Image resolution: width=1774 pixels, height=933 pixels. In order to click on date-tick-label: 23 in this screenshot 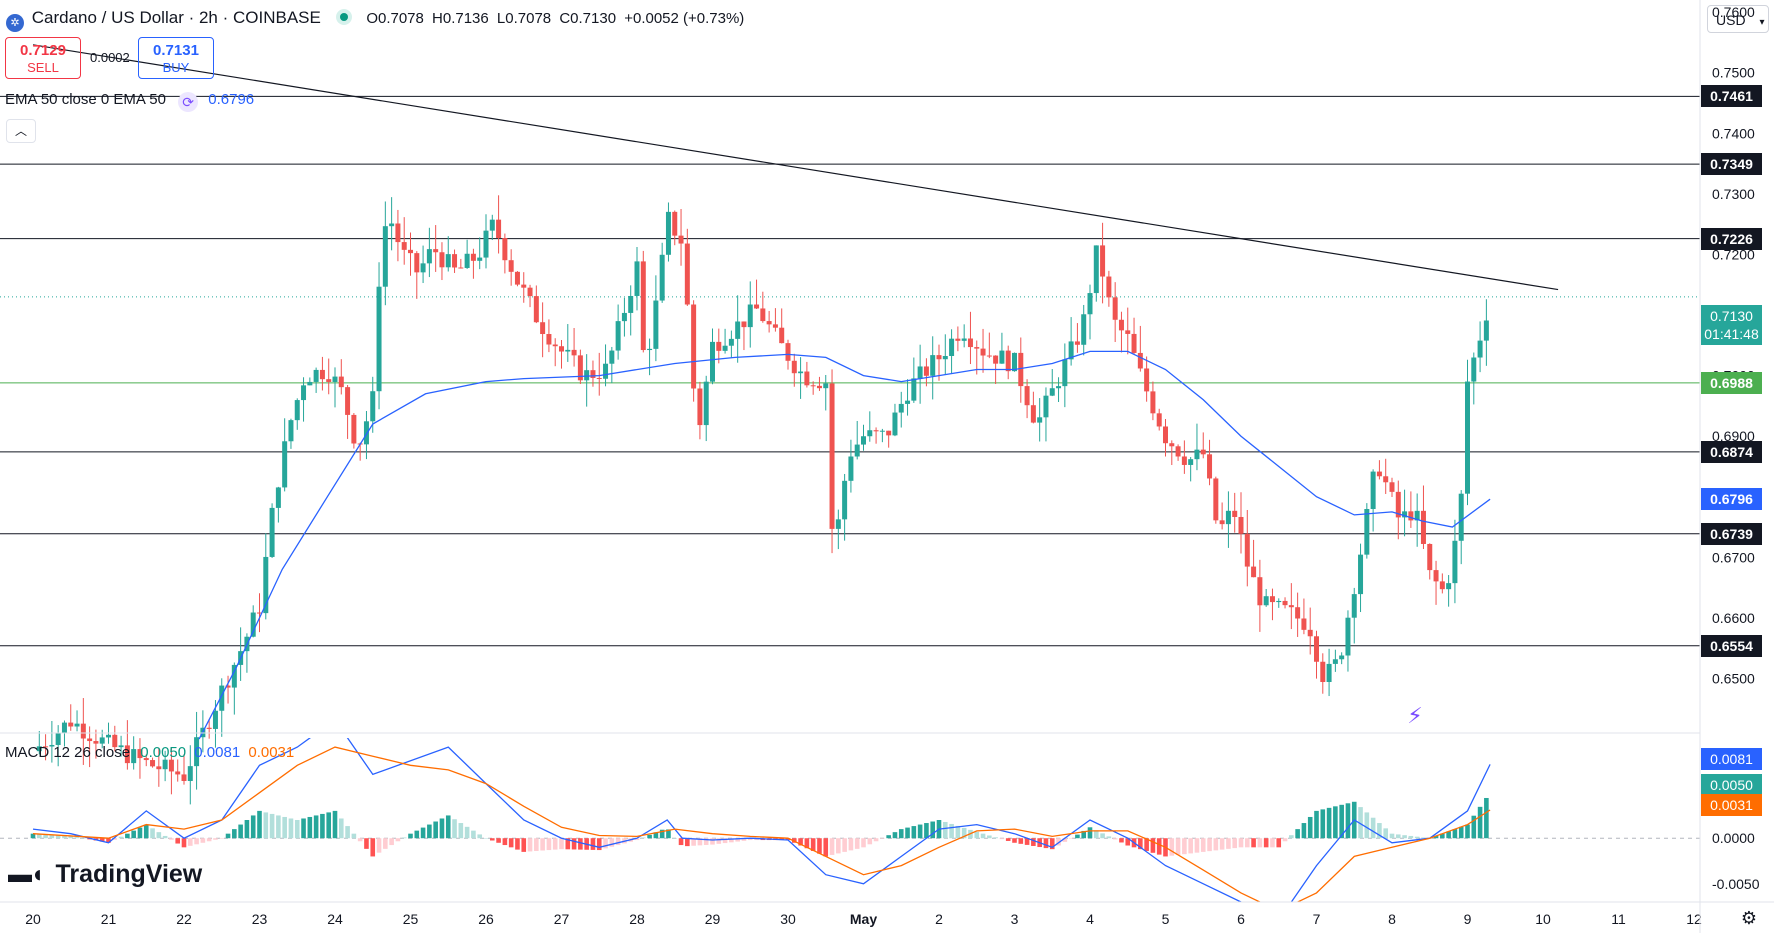, I will do `click(260, 919)`.